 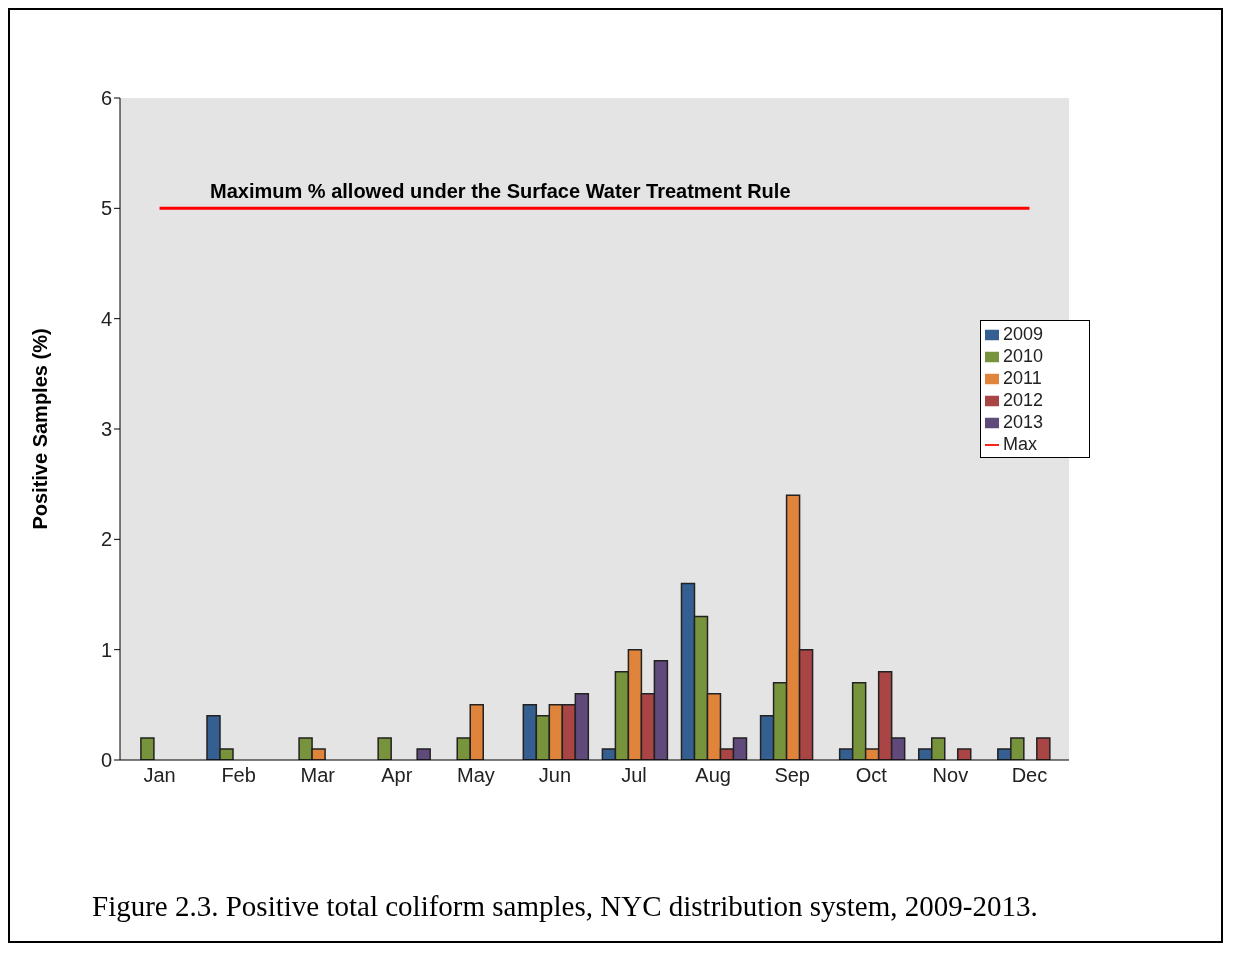 What do you see at coordinates (792, 775) in the screenshot?
I see `x-tick-label: Sep` at bounding box center [792, 775].